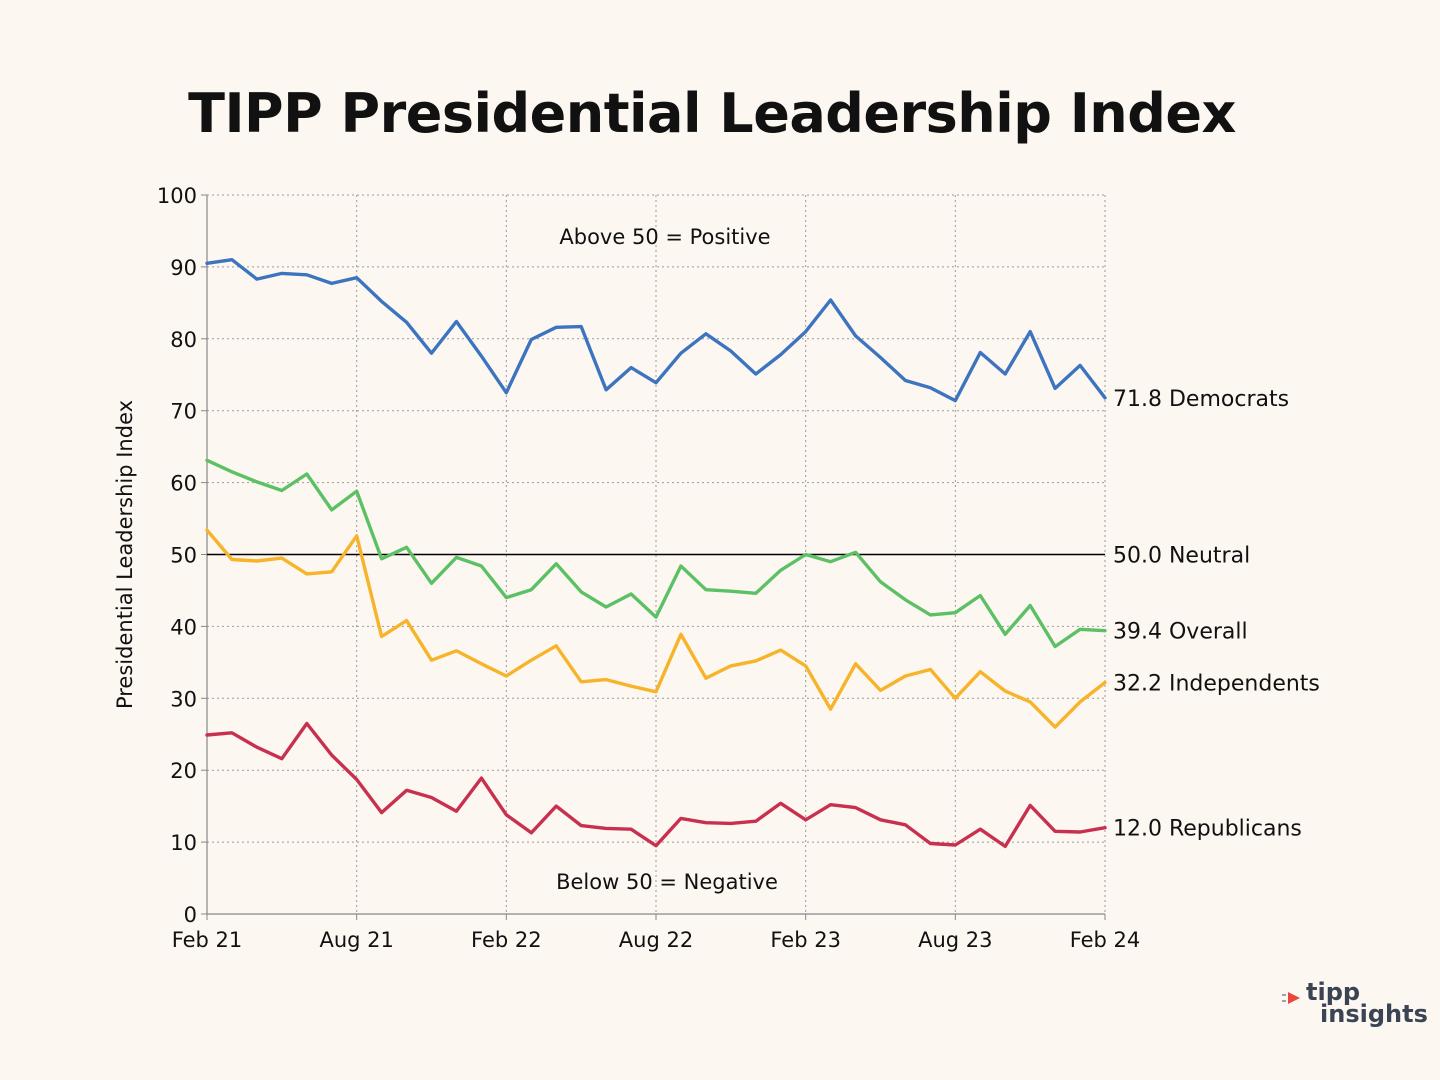 The image size is (1440, 1080). Describe the element at coordinates (1207, 829) in the screenshot. I see `end-label-republicans: 12.0 Republicans` at that location.